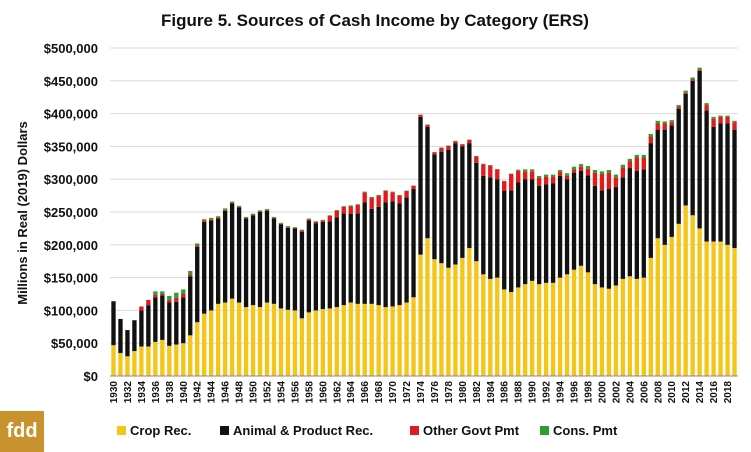  Describe the element at coordinates (364, 339) in the screenshot. I see `bar-crop-1966` at that location.